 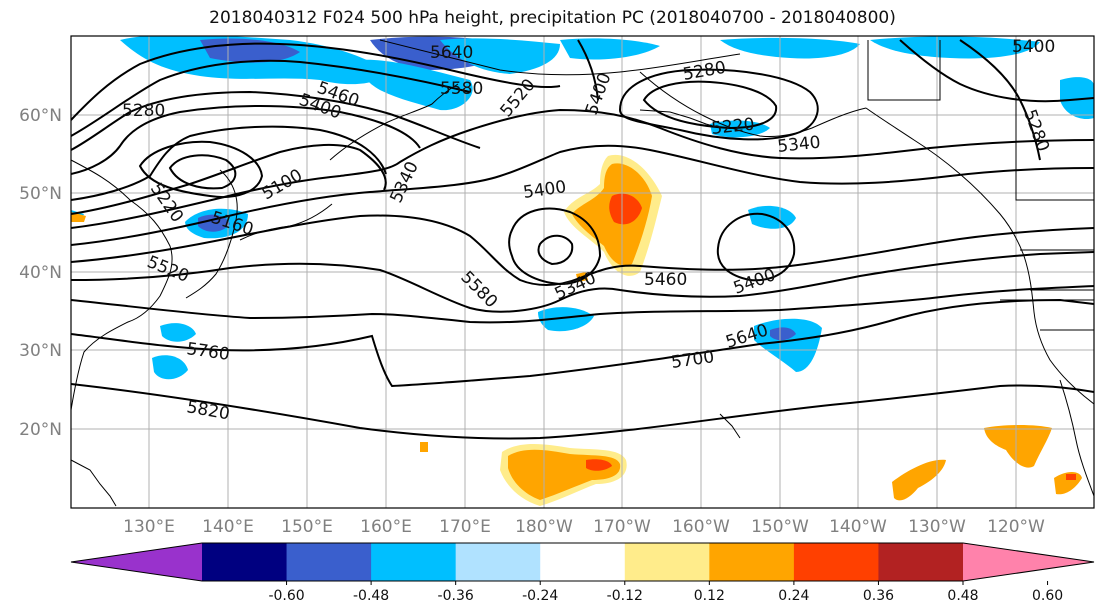 What do you see at coordinates (228, 527) in the screenshot?
I see `lon-label: 140°E` at bounding box center [228, 527].